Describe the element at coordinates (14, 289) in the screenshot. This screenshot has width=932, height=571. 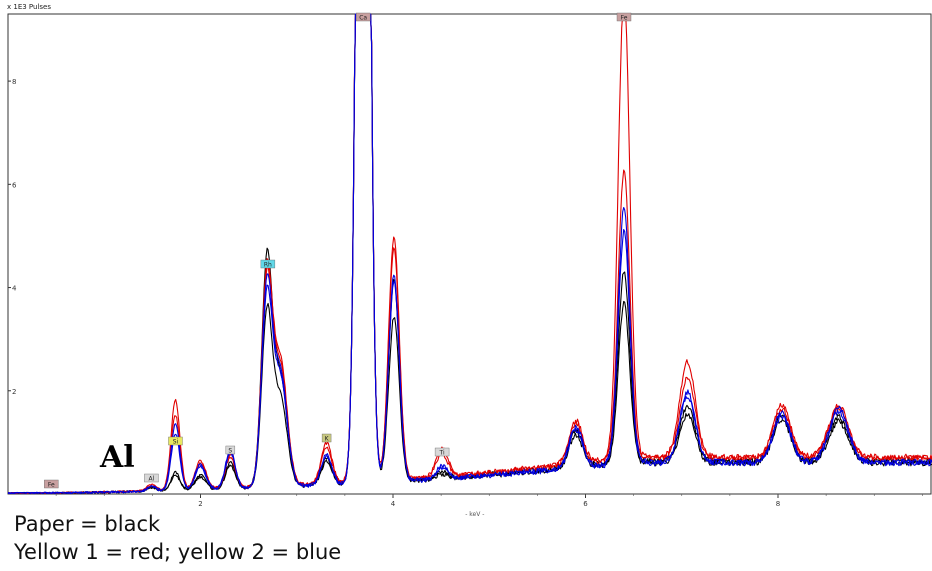
I see `y-tick-label-4: 4` at that location.